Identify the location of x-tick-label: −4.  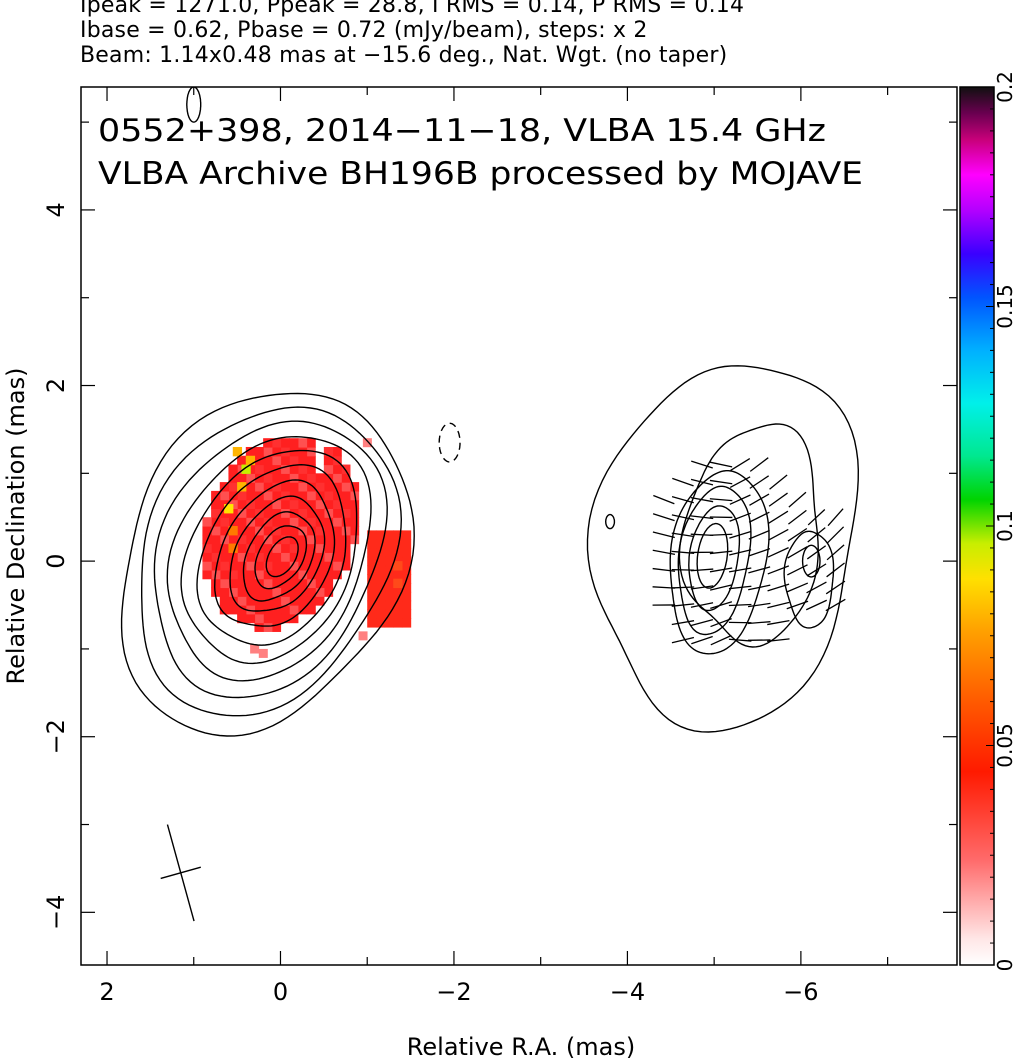
(627, 992).